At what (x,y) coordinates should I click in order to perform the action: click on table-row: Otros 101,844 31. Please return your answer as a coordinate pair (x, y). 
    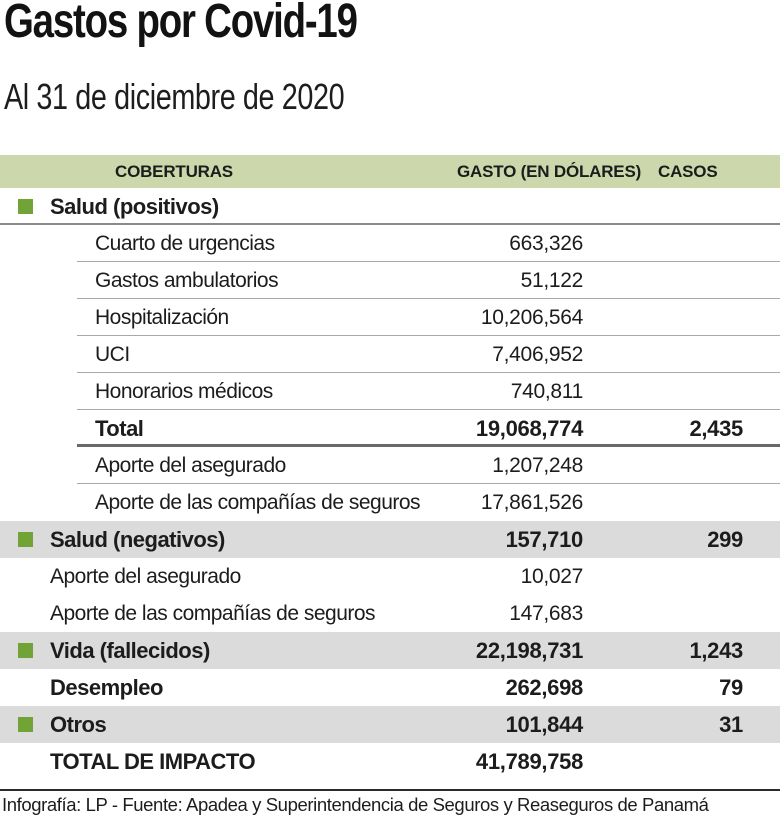
    Looking at the image, I should click on (390, 724).